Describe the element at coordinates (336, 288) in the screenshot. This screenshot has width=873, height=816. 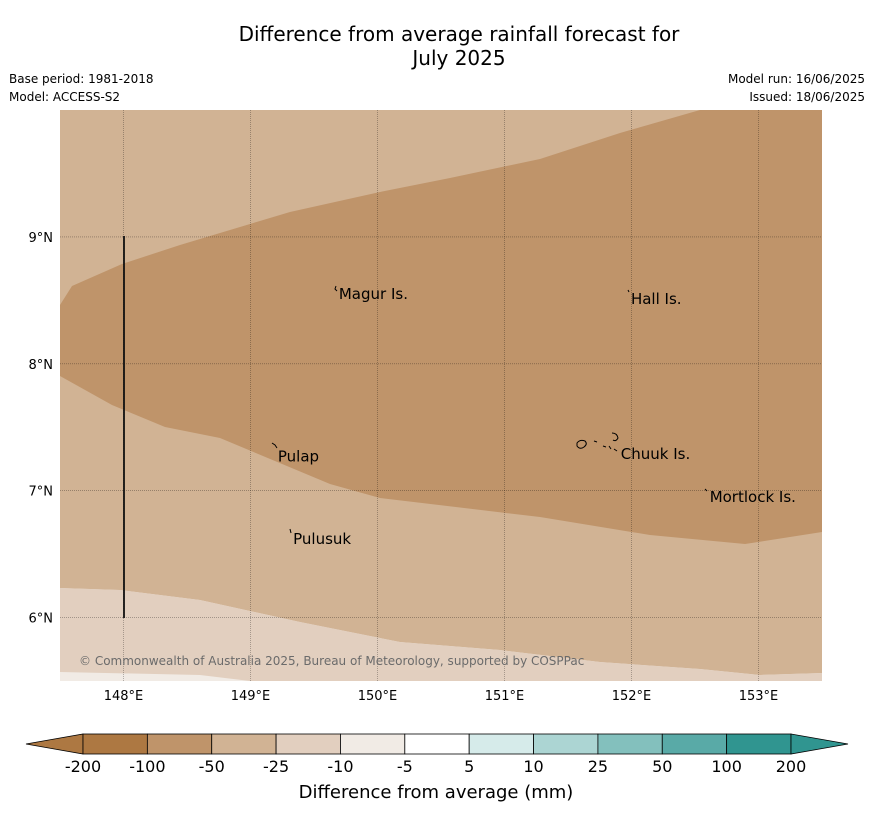
I see `coast-magur` at that location.